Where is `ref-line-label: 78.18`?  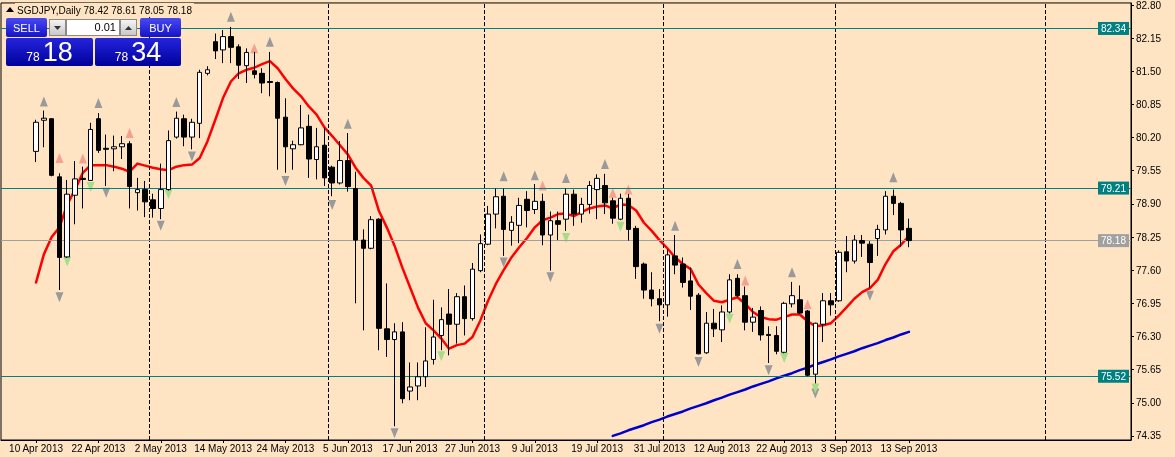 ref-line-label: 78.18 is located at coordinates (1113, 241).